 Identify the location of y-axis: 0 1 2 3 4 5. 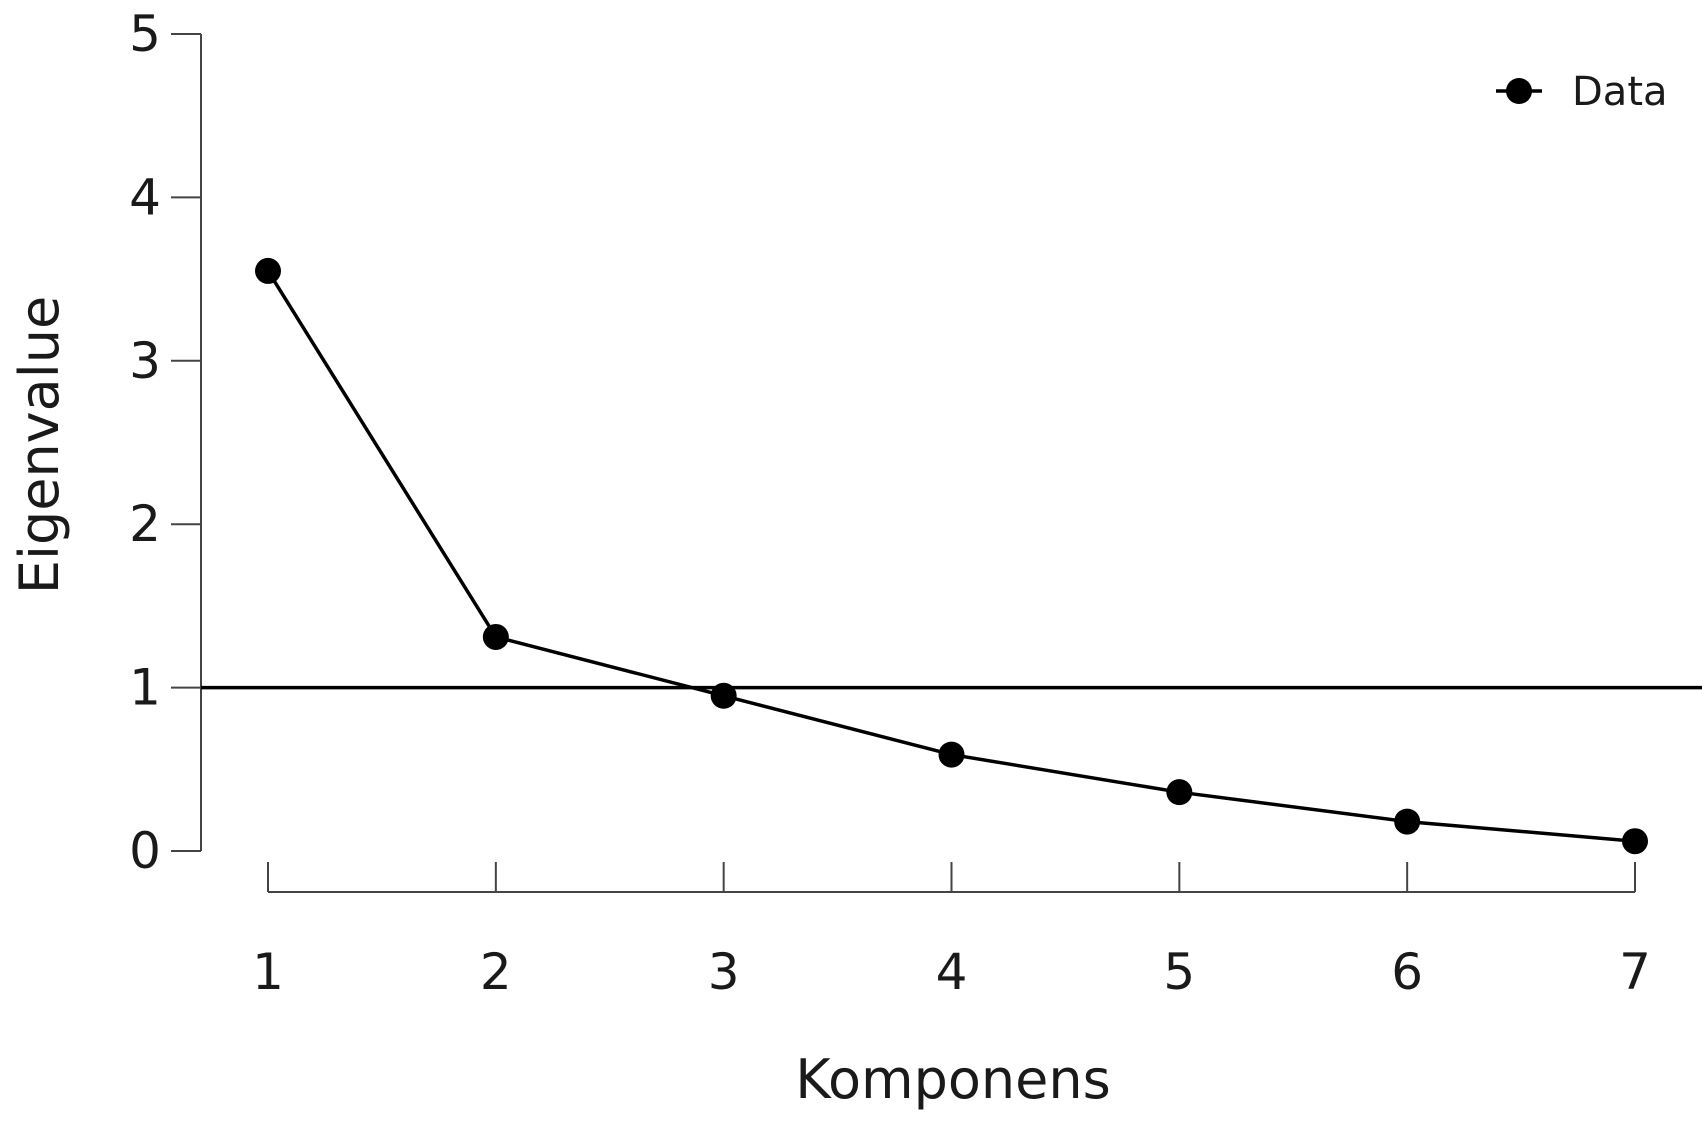
(165, 442).